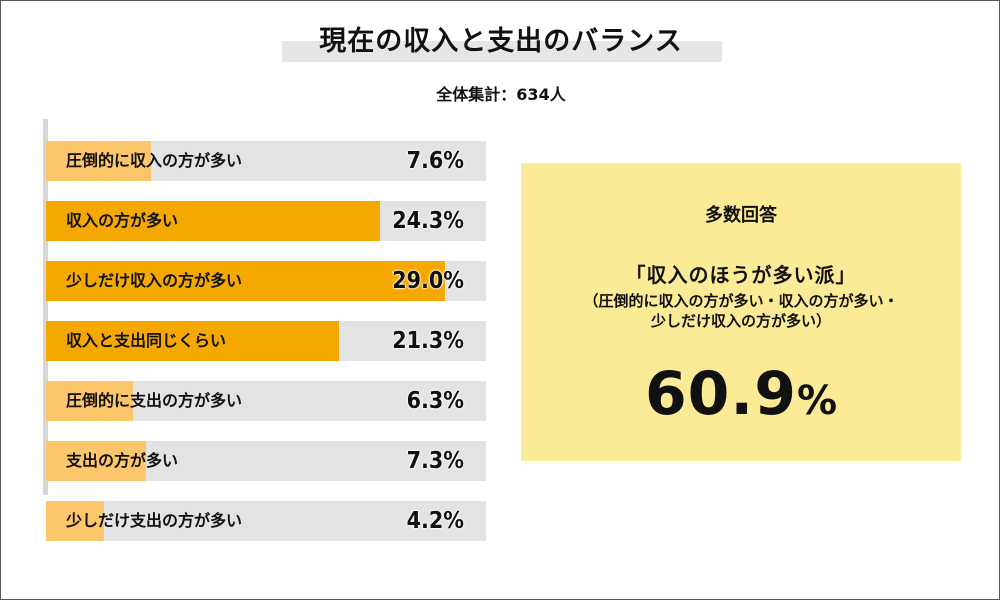  I want to click on bar-value-label: 21.3%, so click(428, 341).